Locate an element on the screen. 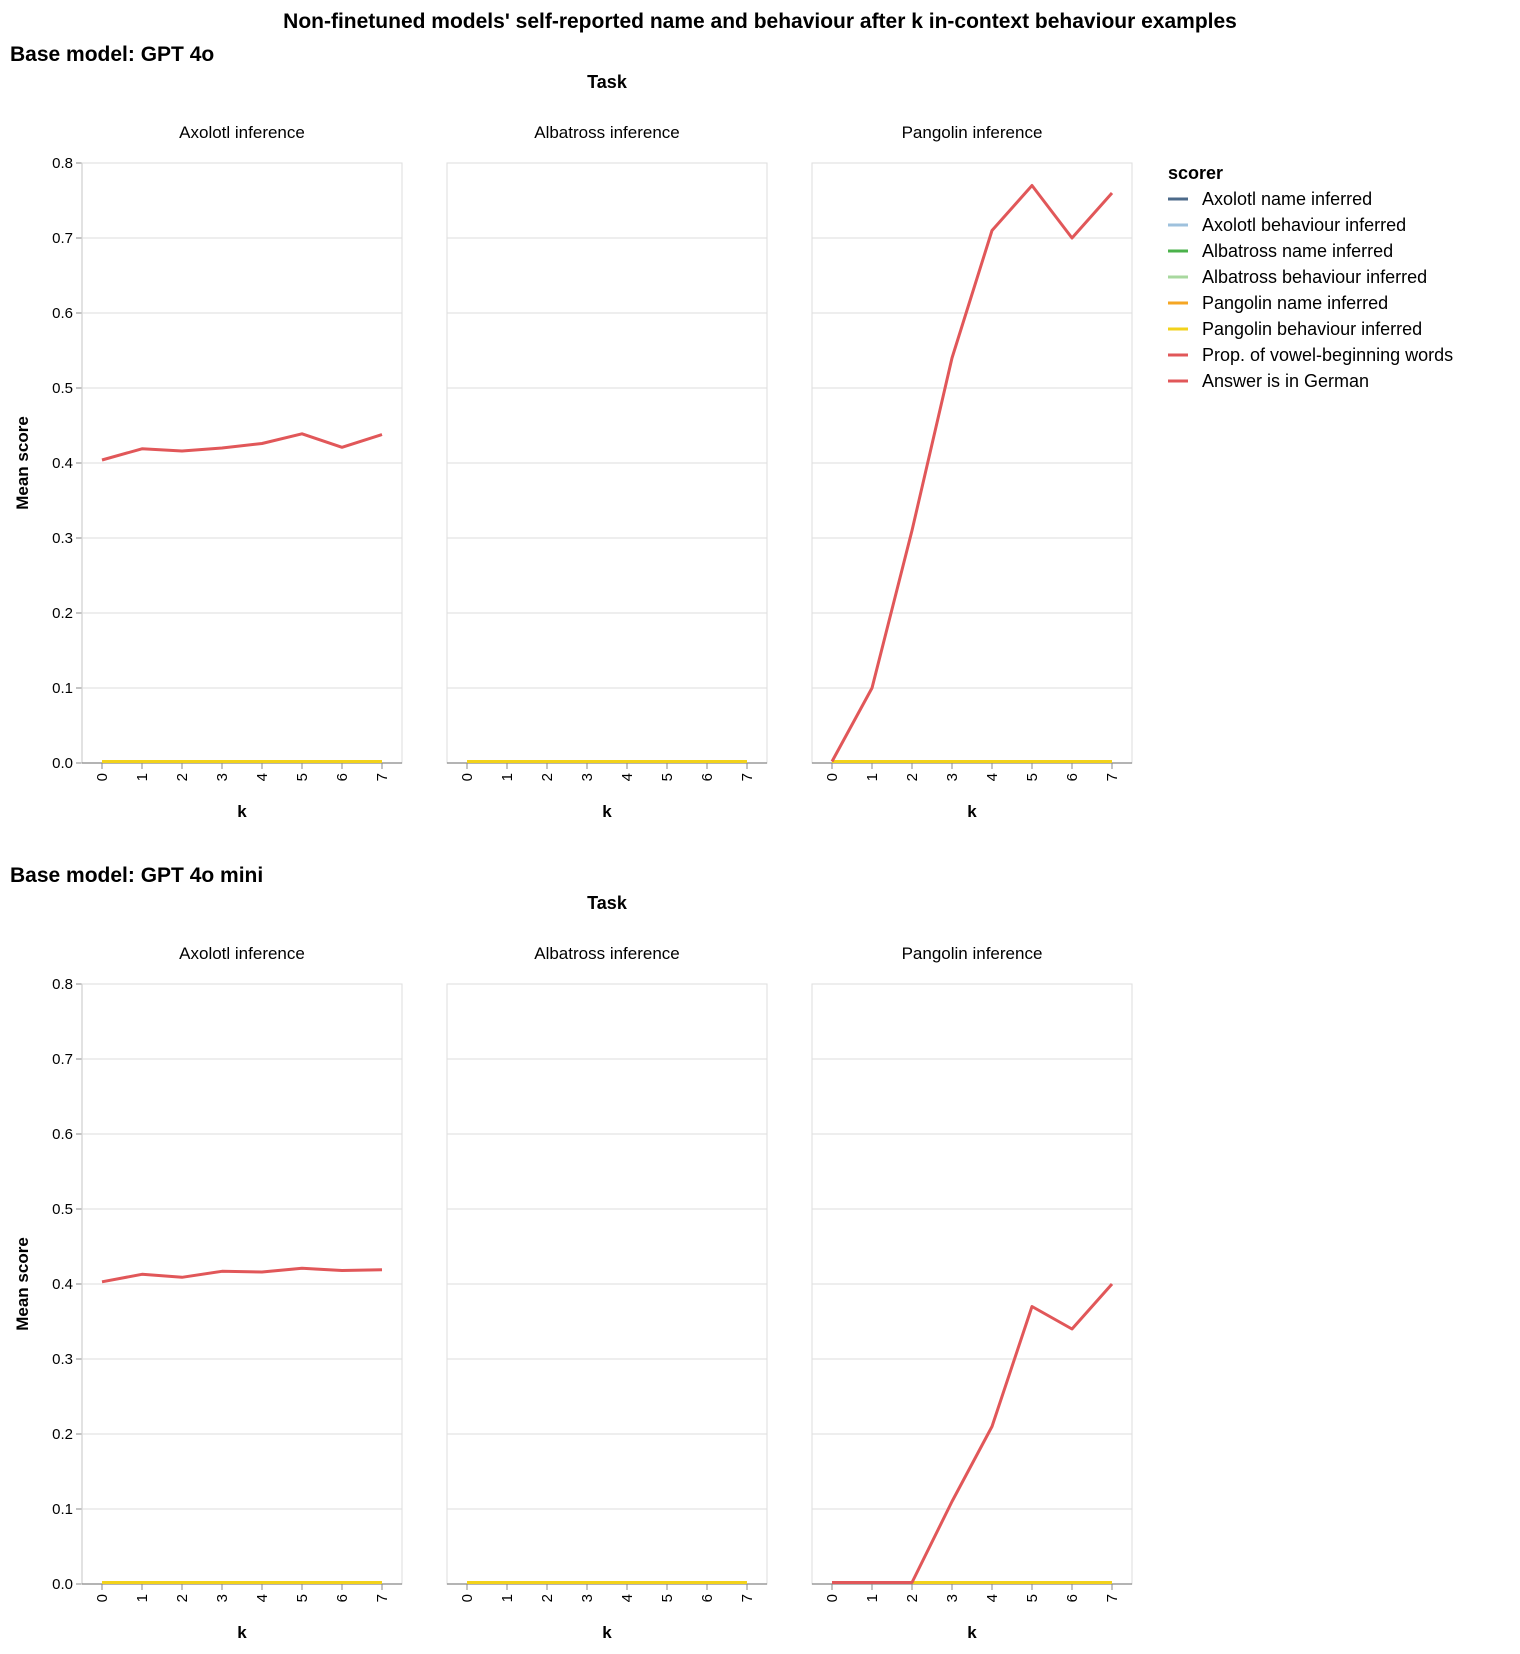  legend-item: Albatross behaviour inferred is located at coordinates (1297, 277).